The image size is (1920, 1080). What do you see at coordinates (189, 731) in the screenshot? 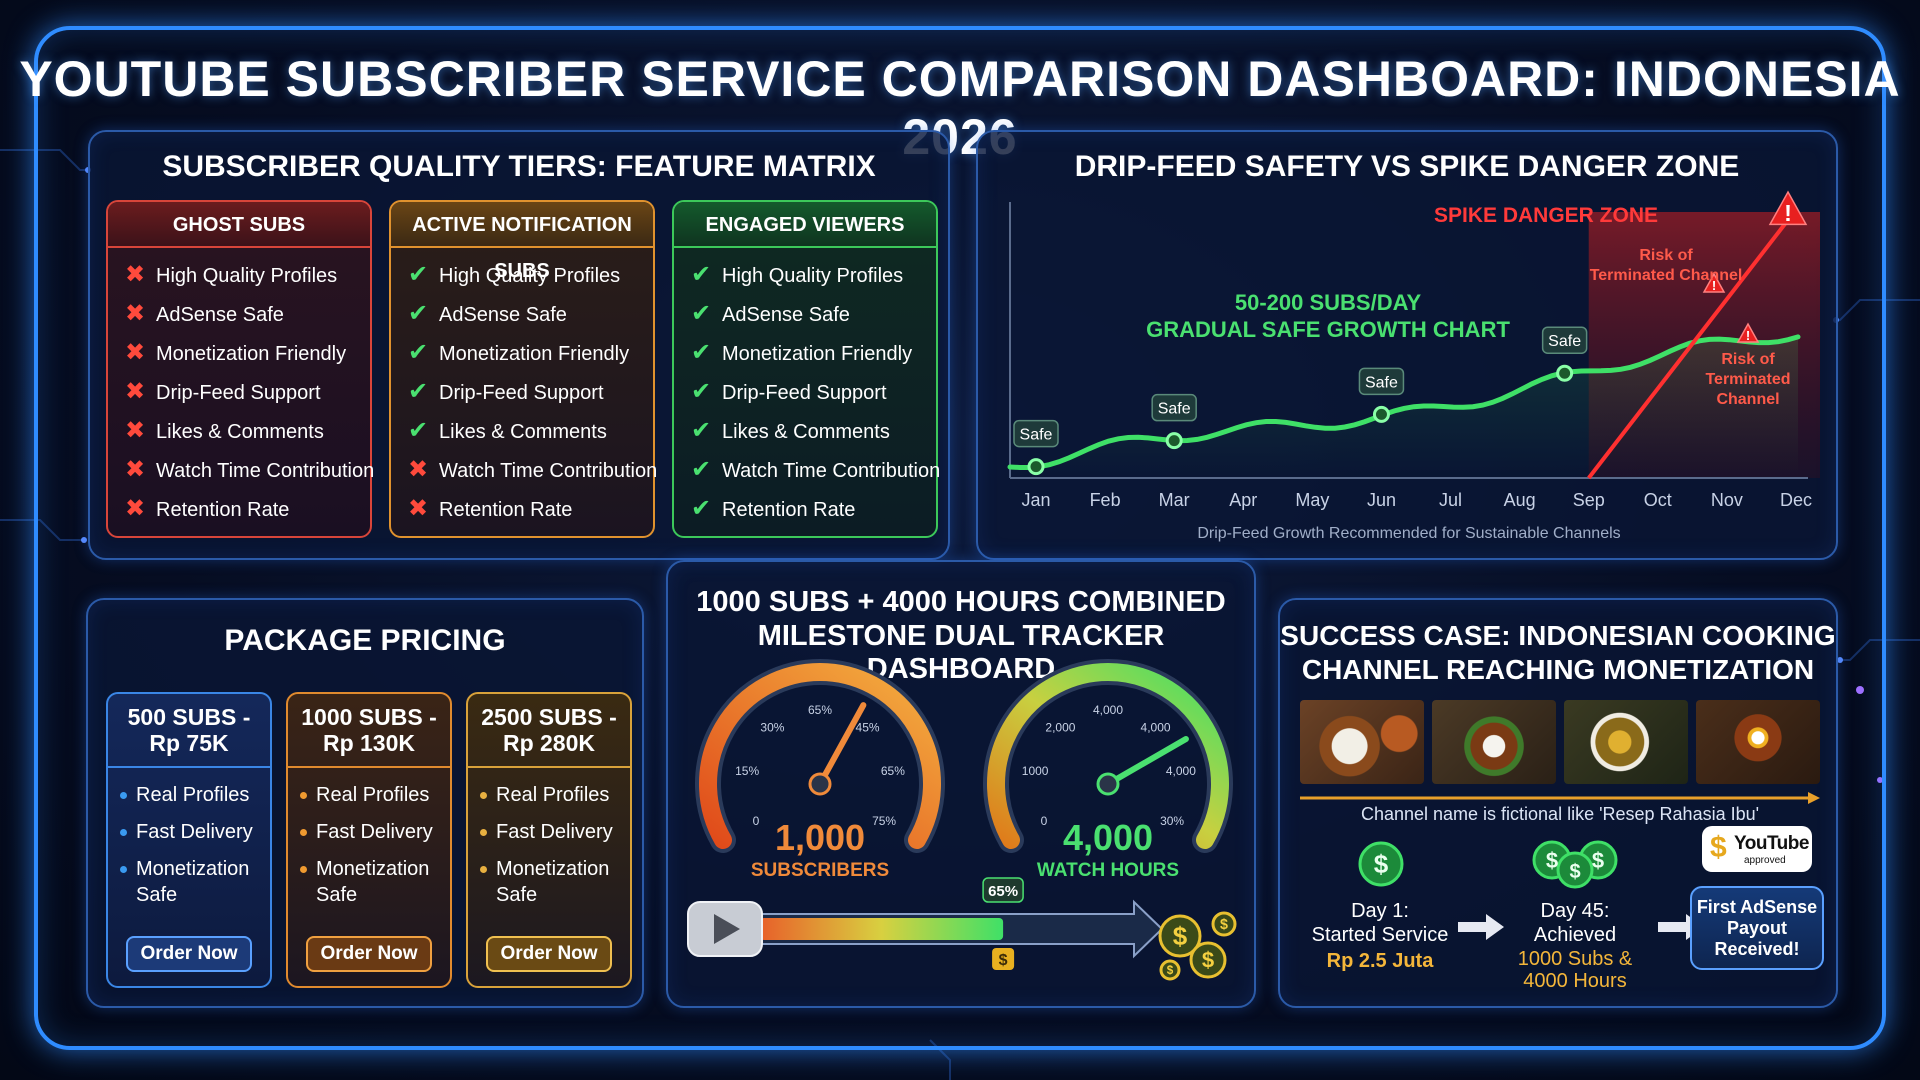
I see `package-name: 500 SUBS - Rp 75K` at bounding box center [189, 731].